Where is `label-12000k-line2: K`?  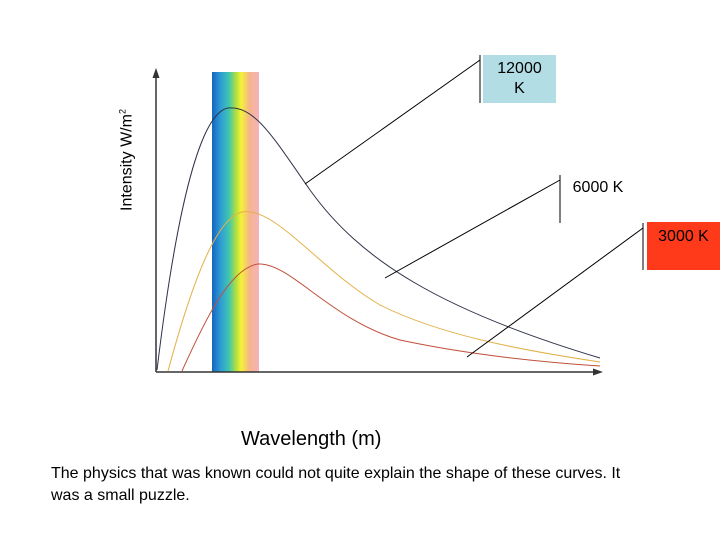
label-12000k-line2: K is located at coordinates (519, 88).